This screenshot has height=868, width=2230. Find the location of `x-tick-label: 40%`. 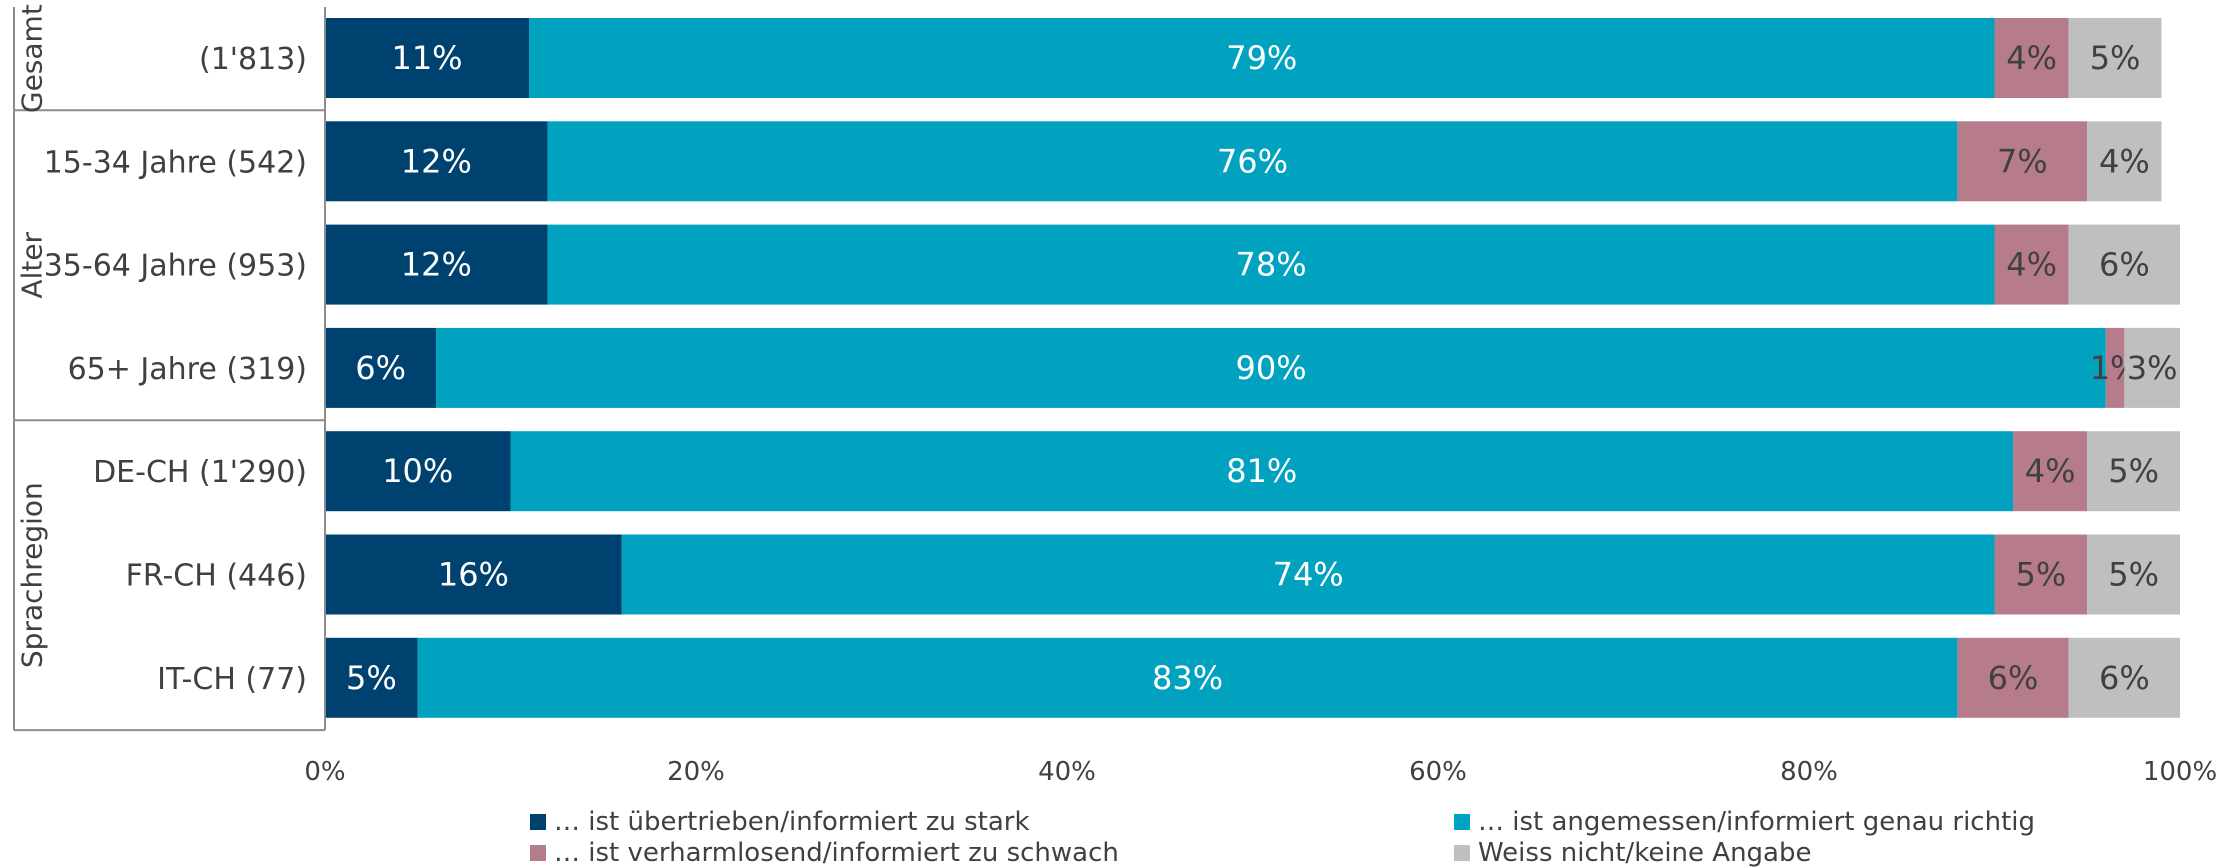

x-tick-label: 40% is located at coordinates (1067, 772).